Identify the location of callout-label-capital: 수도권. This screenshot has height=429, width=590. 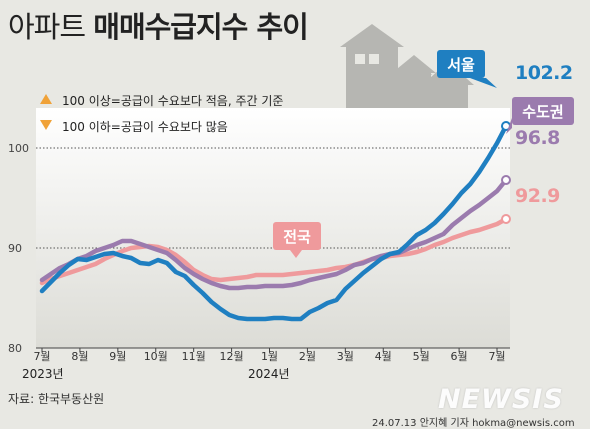
(542, 112).